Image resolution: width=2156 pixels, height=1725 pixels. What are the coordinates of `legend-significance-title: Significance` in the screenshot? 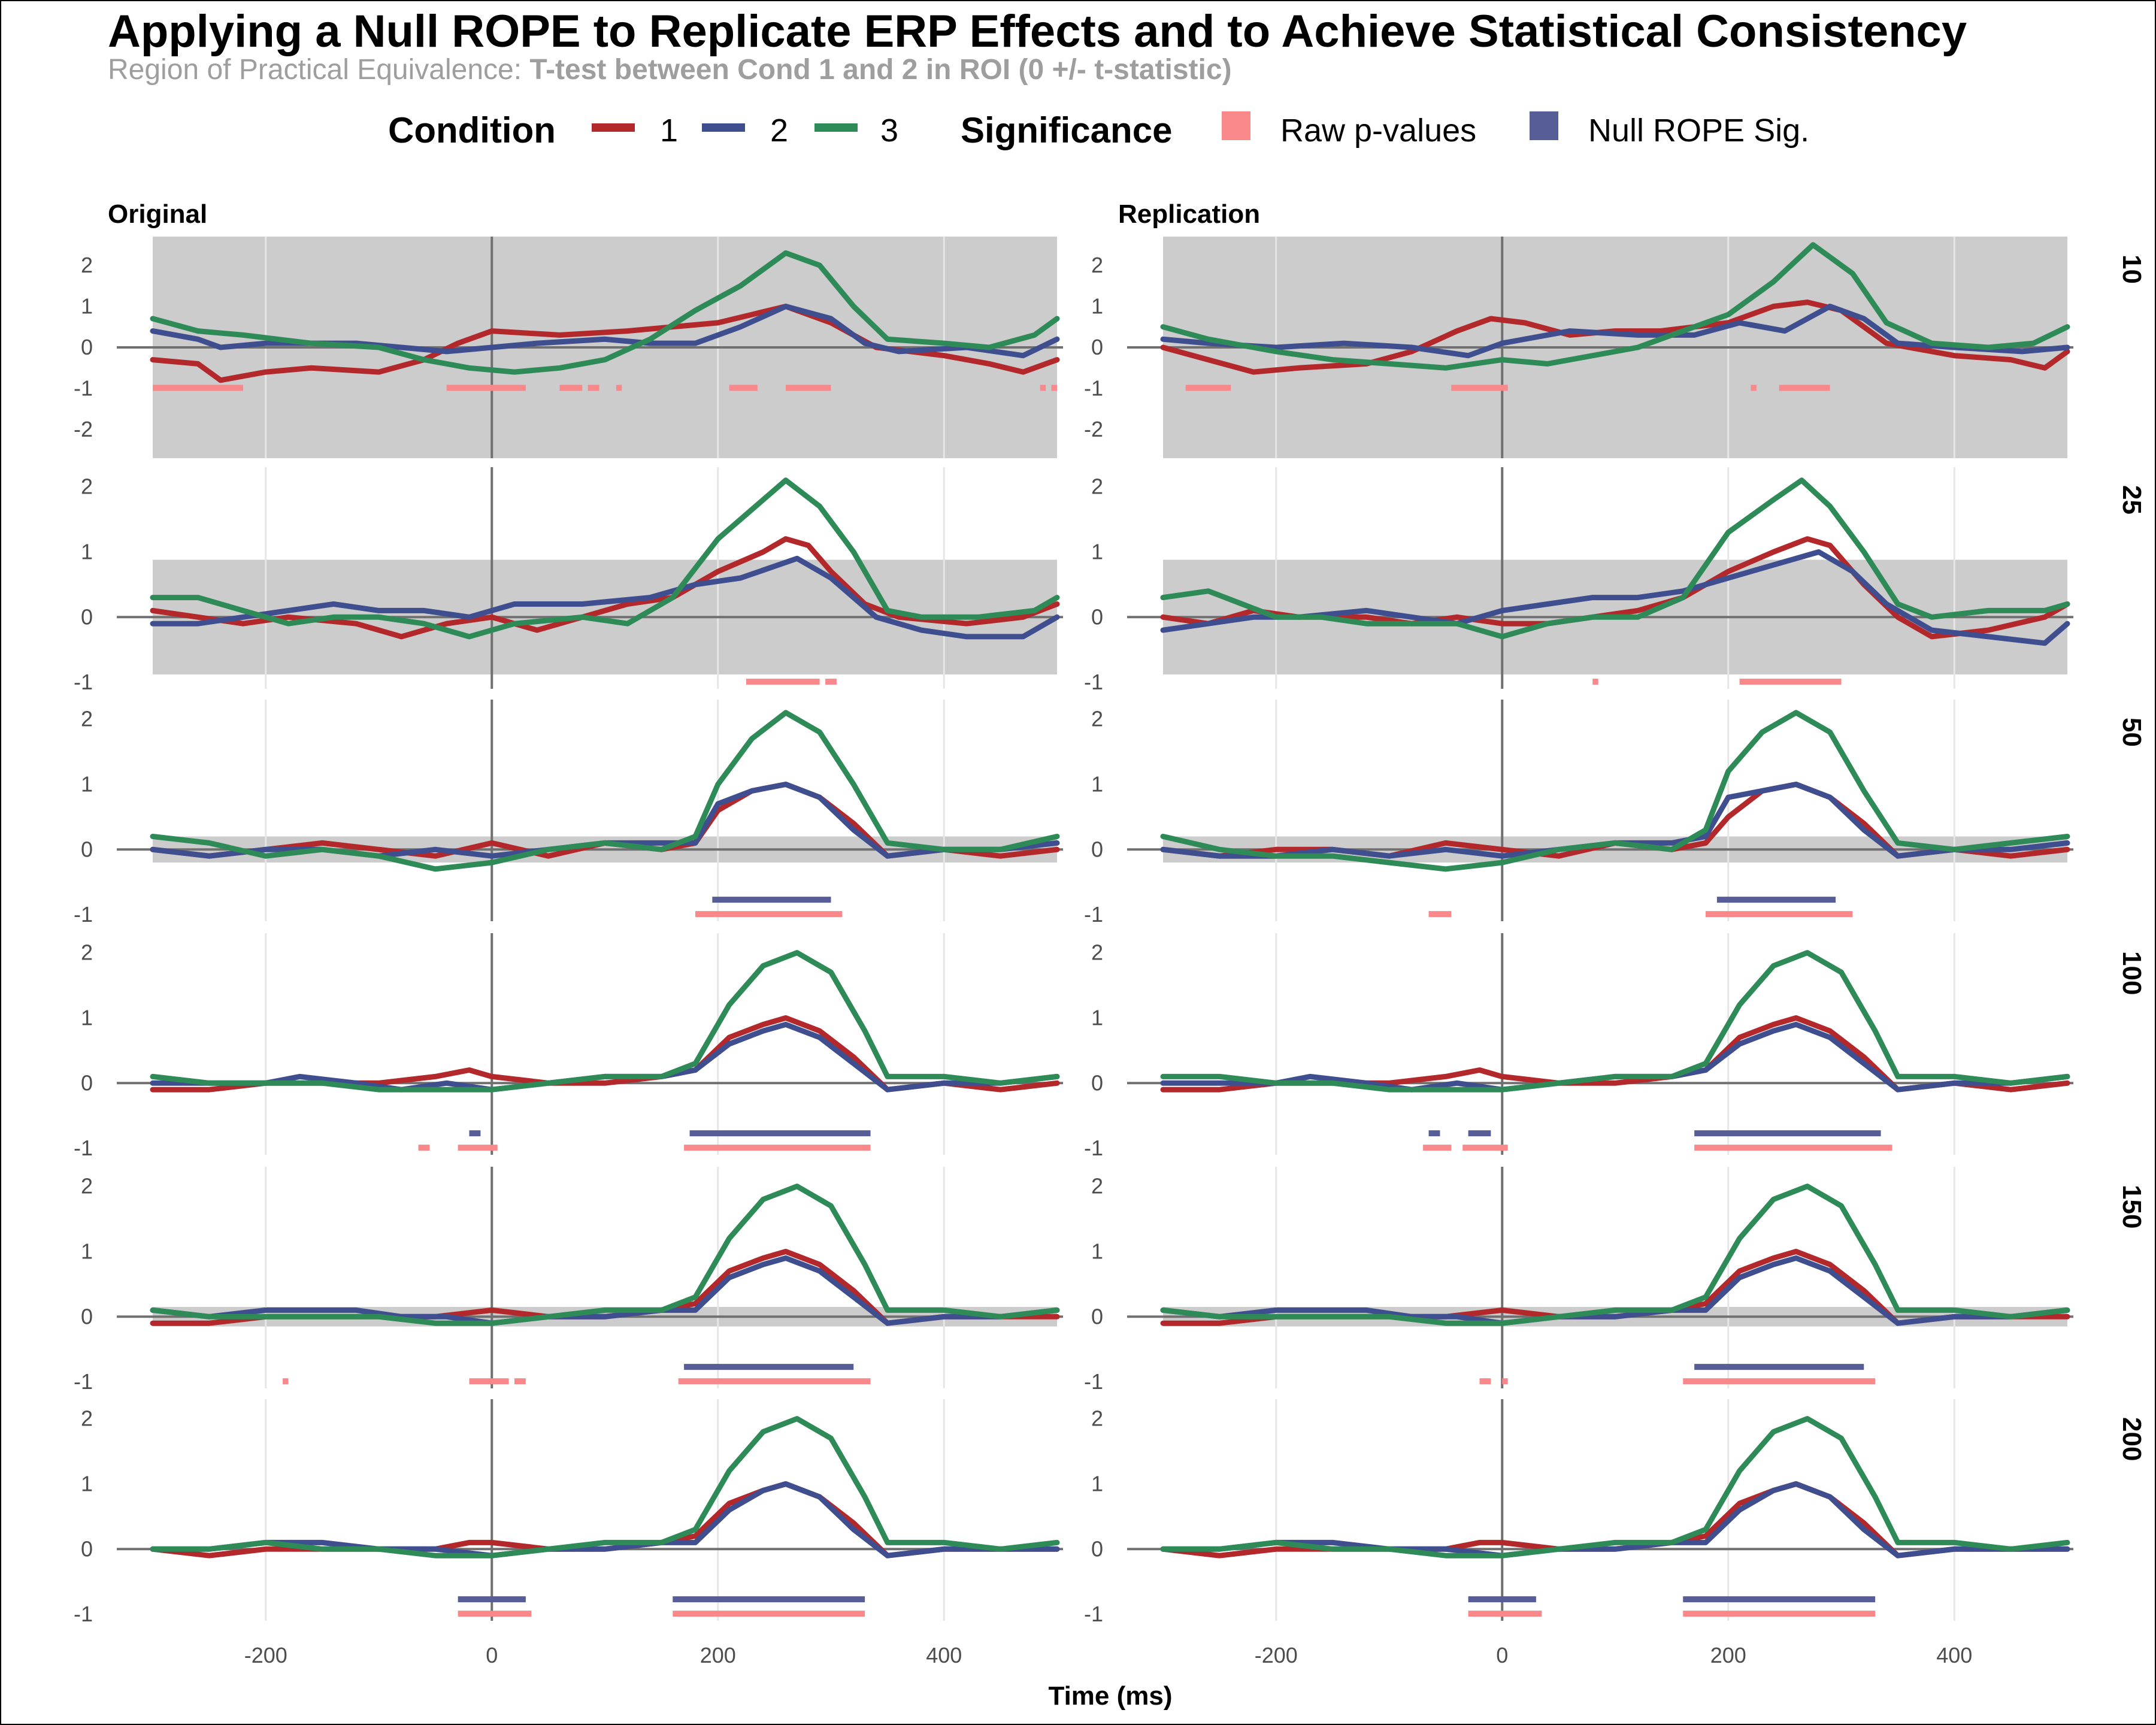 It's located at (1066, 130).